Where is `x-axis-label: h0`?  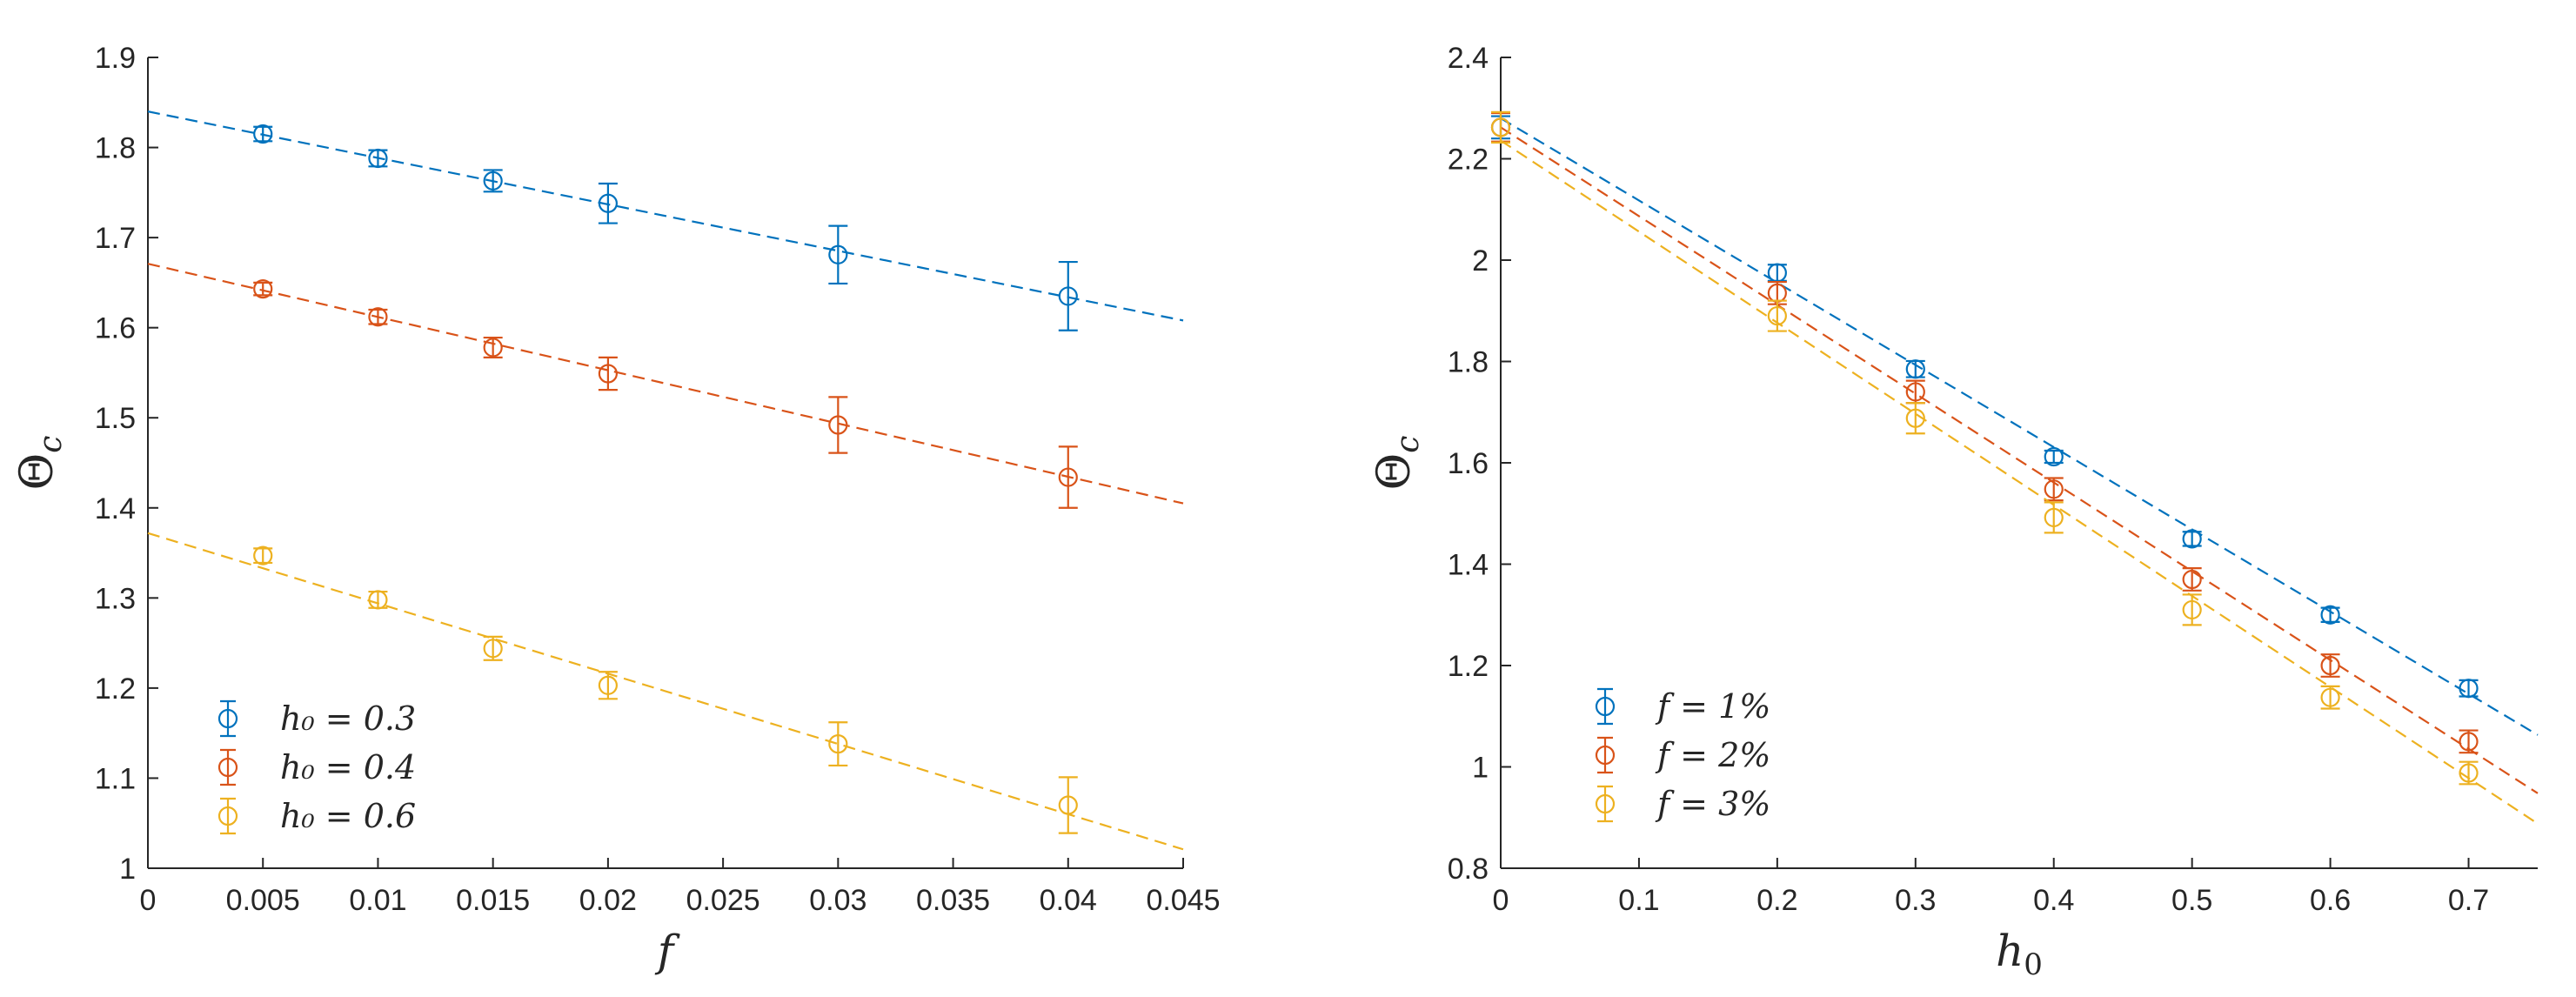
x-axis-label: h0 is located at coordinates (2020, 954).